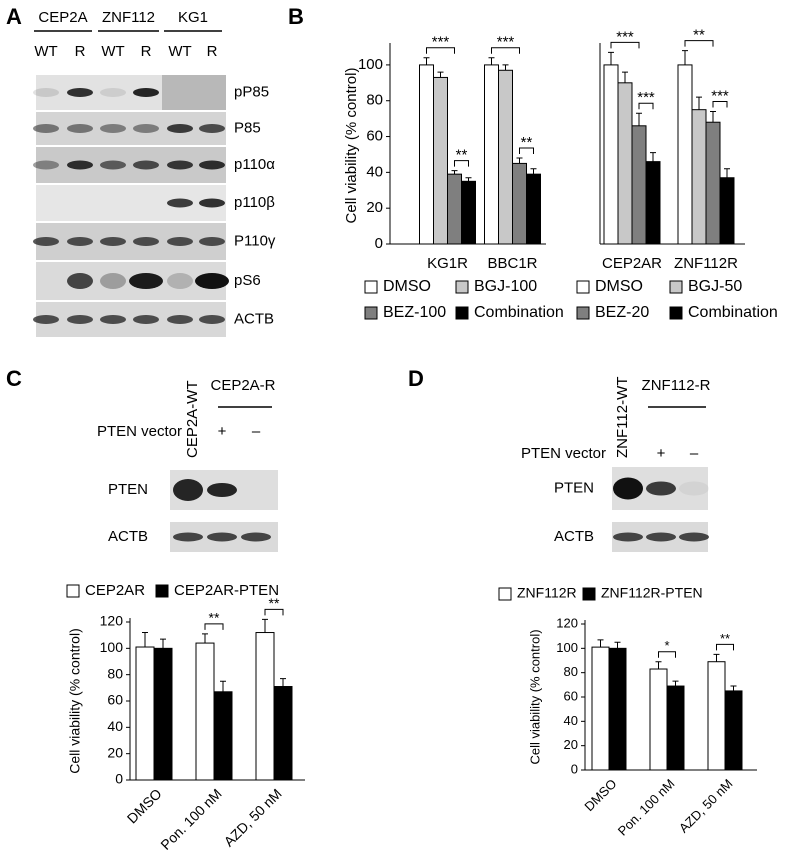 This screenshot has width=800, height=861. What do you see at coordinates (506, 42) in the screenshot?
I see `significance-label: ***` at bounding box center [506, 42].